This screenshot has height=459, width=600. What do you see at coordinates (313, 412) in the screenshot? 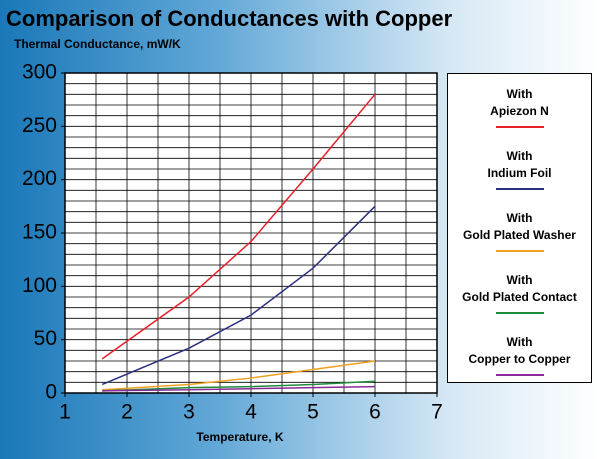
I see `x-tick-label: 5` at bounding box center [313, 412].